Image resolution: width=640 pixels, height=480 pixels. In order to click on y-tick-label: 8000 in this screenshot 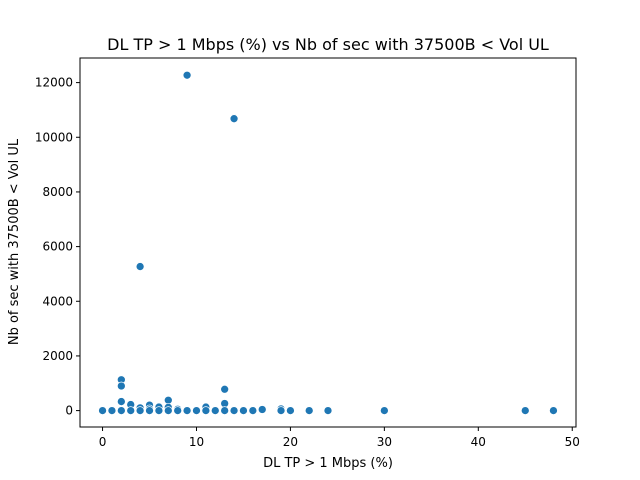, I will do `click(57, 192)`.